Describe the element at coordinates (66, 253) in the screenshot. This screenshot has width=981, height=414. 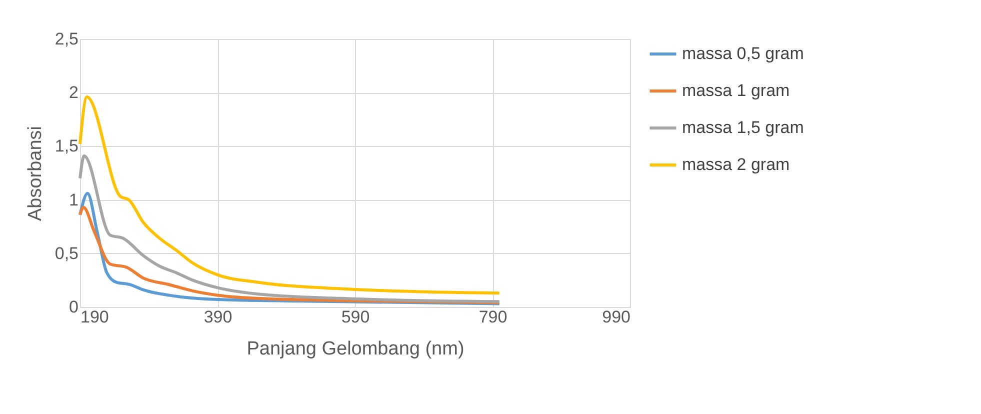
I see `y-tick-label: 0,5` at that location.